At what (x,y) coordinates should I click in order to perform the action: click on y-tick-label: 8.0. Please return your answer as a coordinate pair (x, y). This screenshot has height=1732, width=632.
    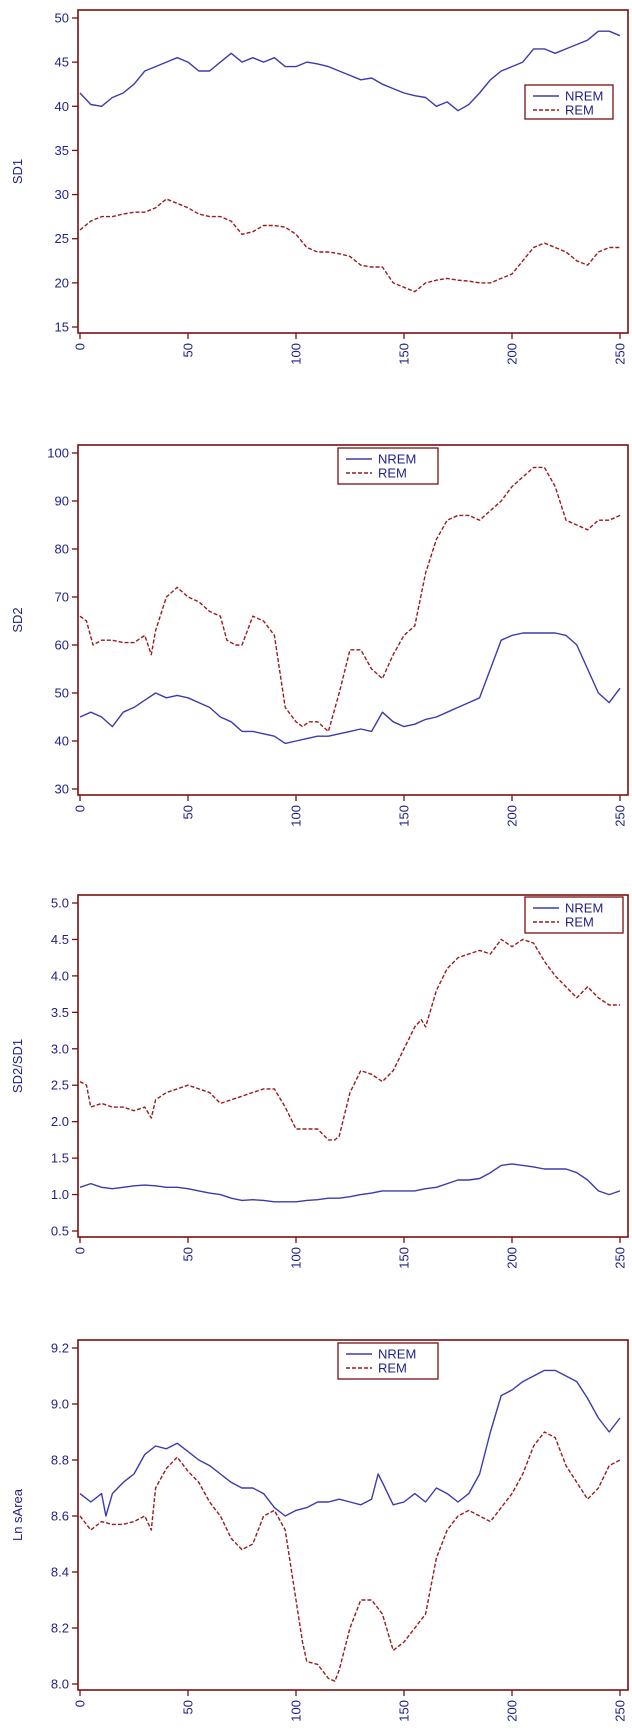
    Looking at the image, I should click on (60, 1684).